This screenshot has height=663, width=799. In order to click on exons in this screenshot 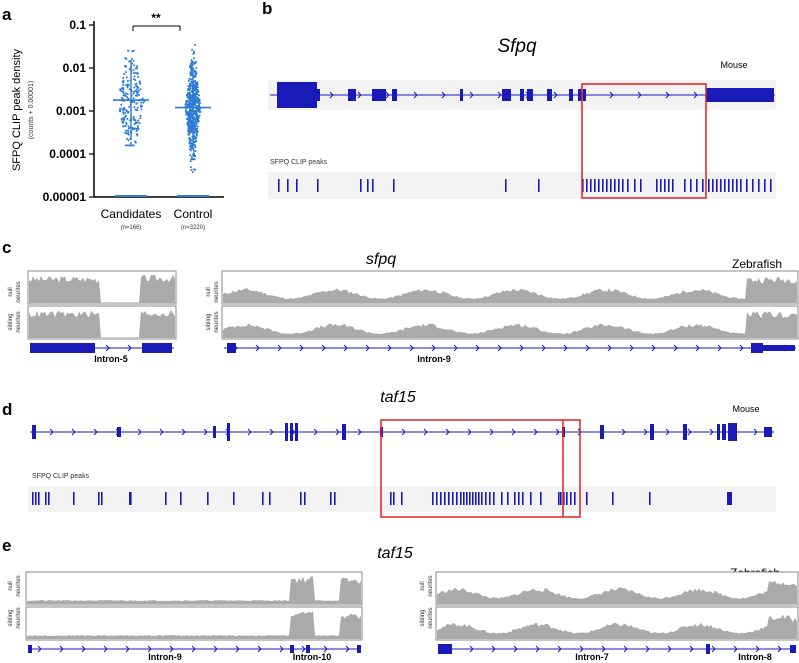, I will do `click(525, 95)`.